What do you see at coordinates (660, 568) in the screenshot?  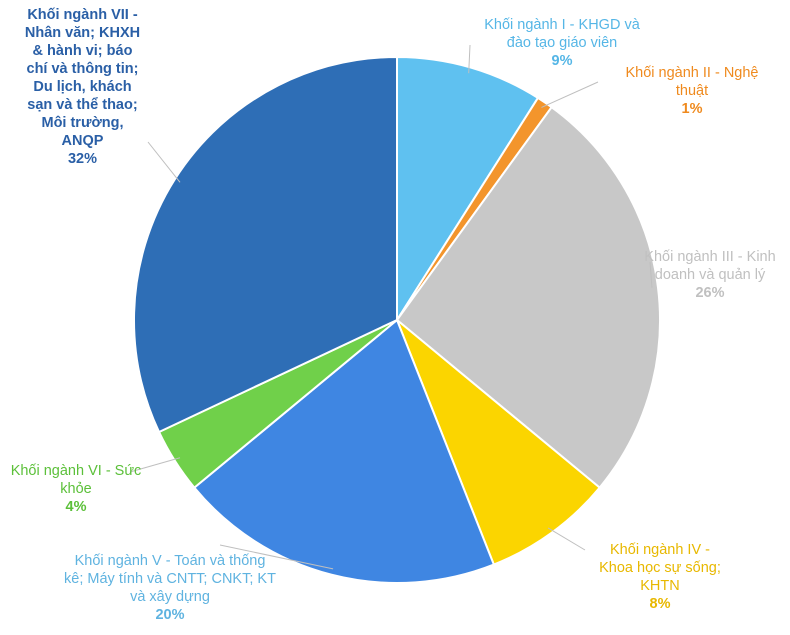 I see `slice-name-line: Khoa học sự sống;` at bounding box center [660, 568].